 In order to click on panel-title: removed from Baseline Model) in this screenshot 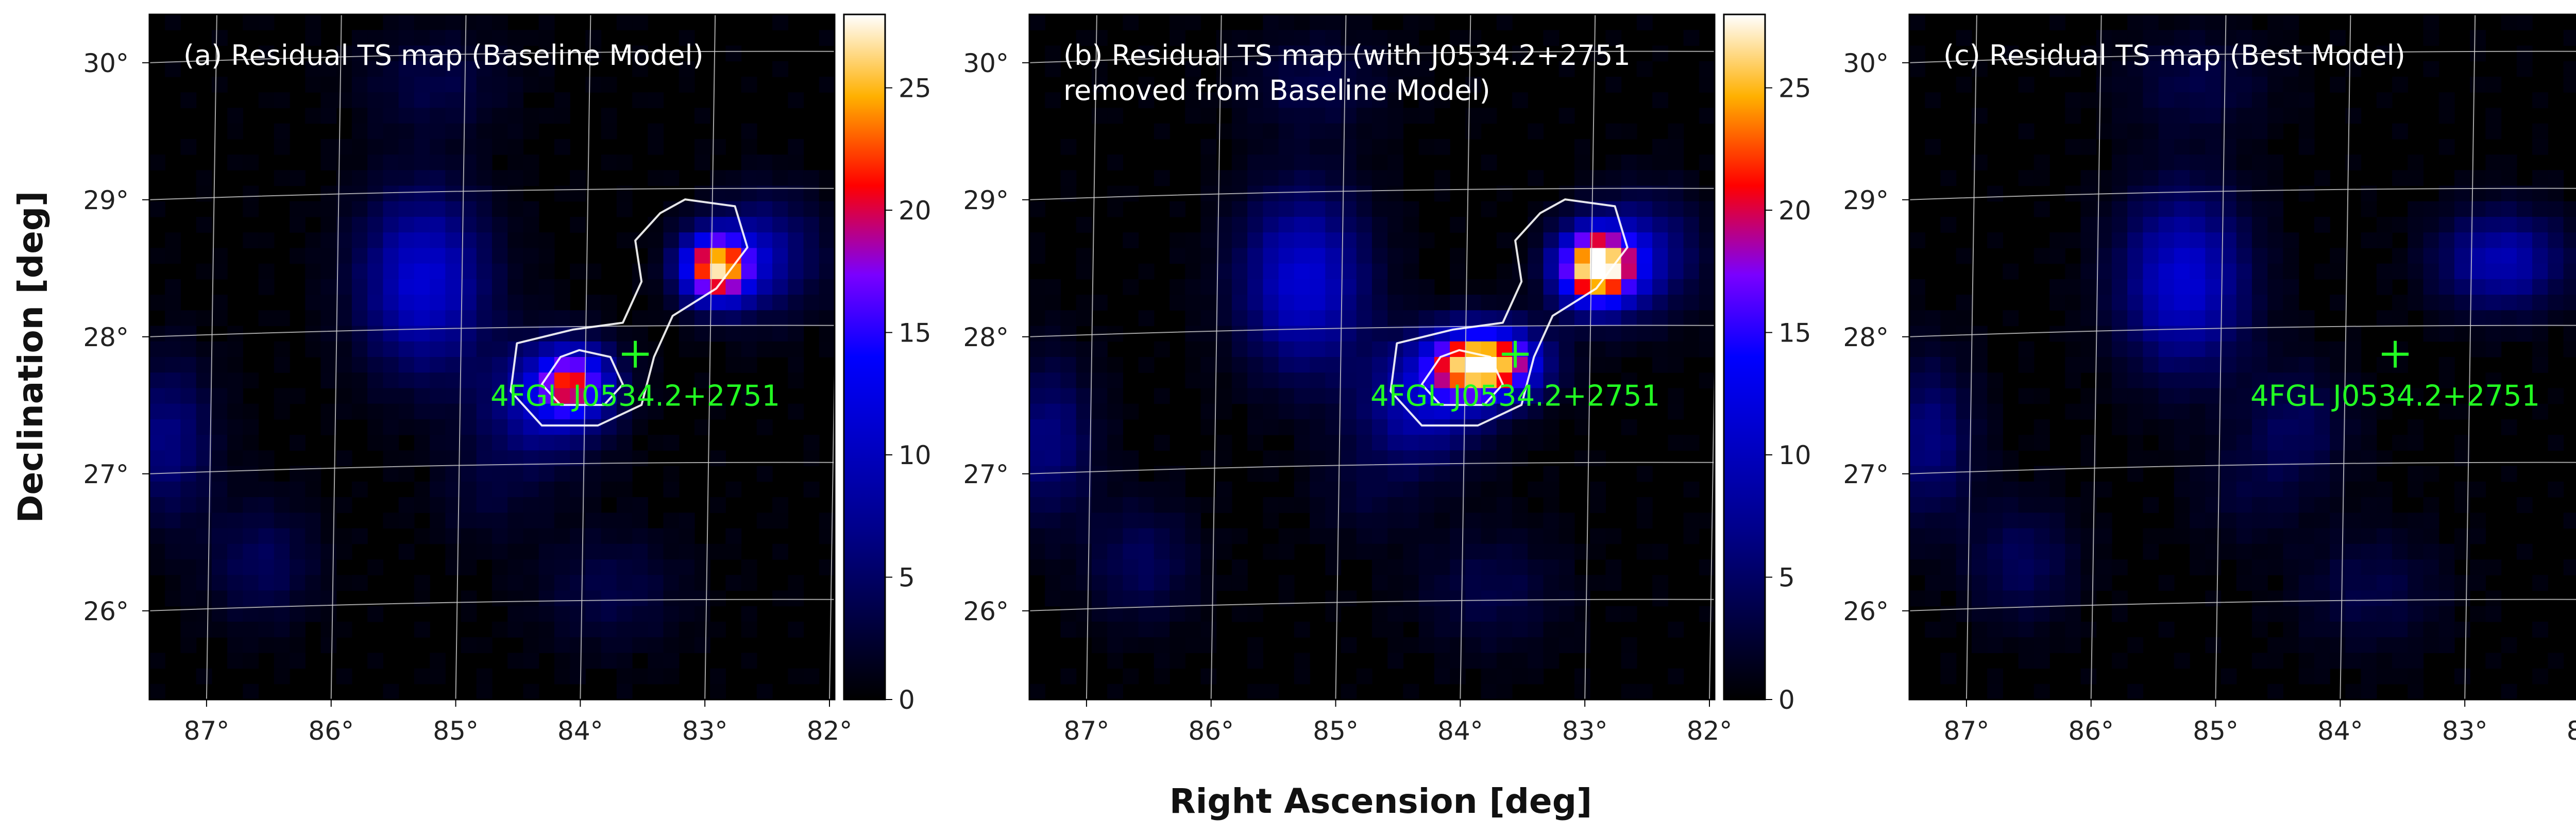, I will do `click(1276, 90)`.